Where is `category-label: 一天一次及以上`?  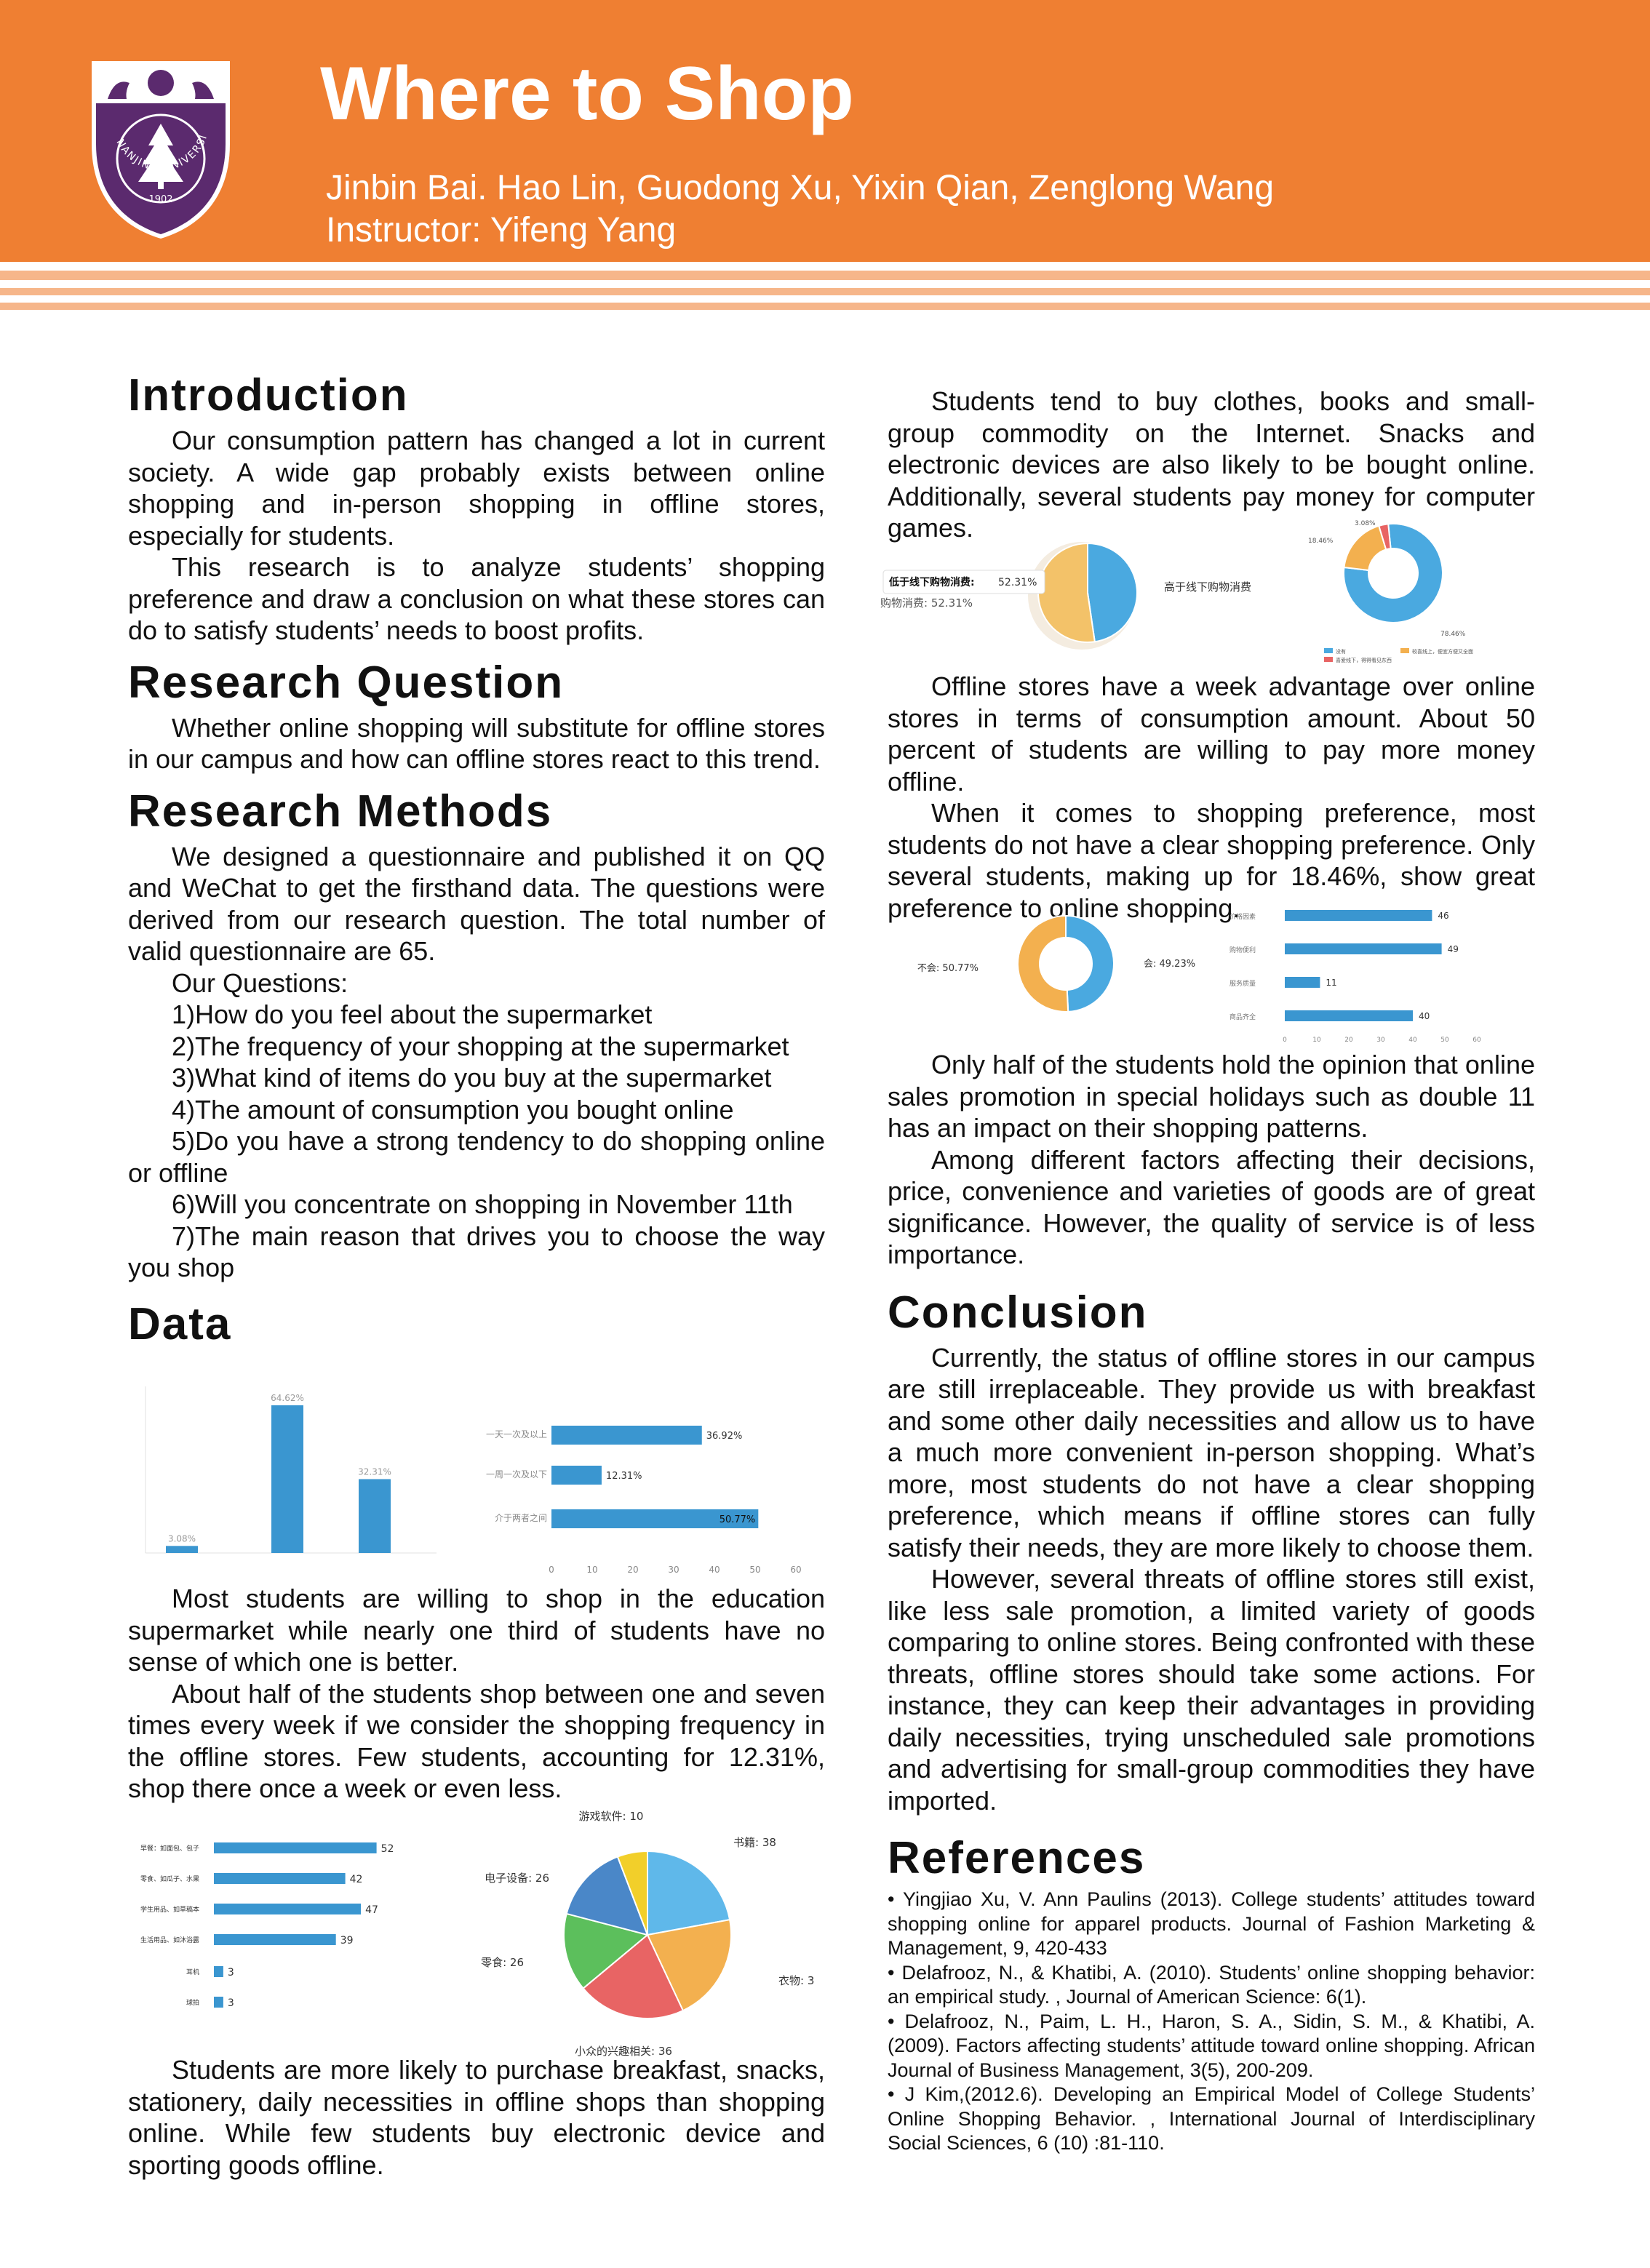 category-label: 一天一次及以上 is located at coordinates (516, 1434).